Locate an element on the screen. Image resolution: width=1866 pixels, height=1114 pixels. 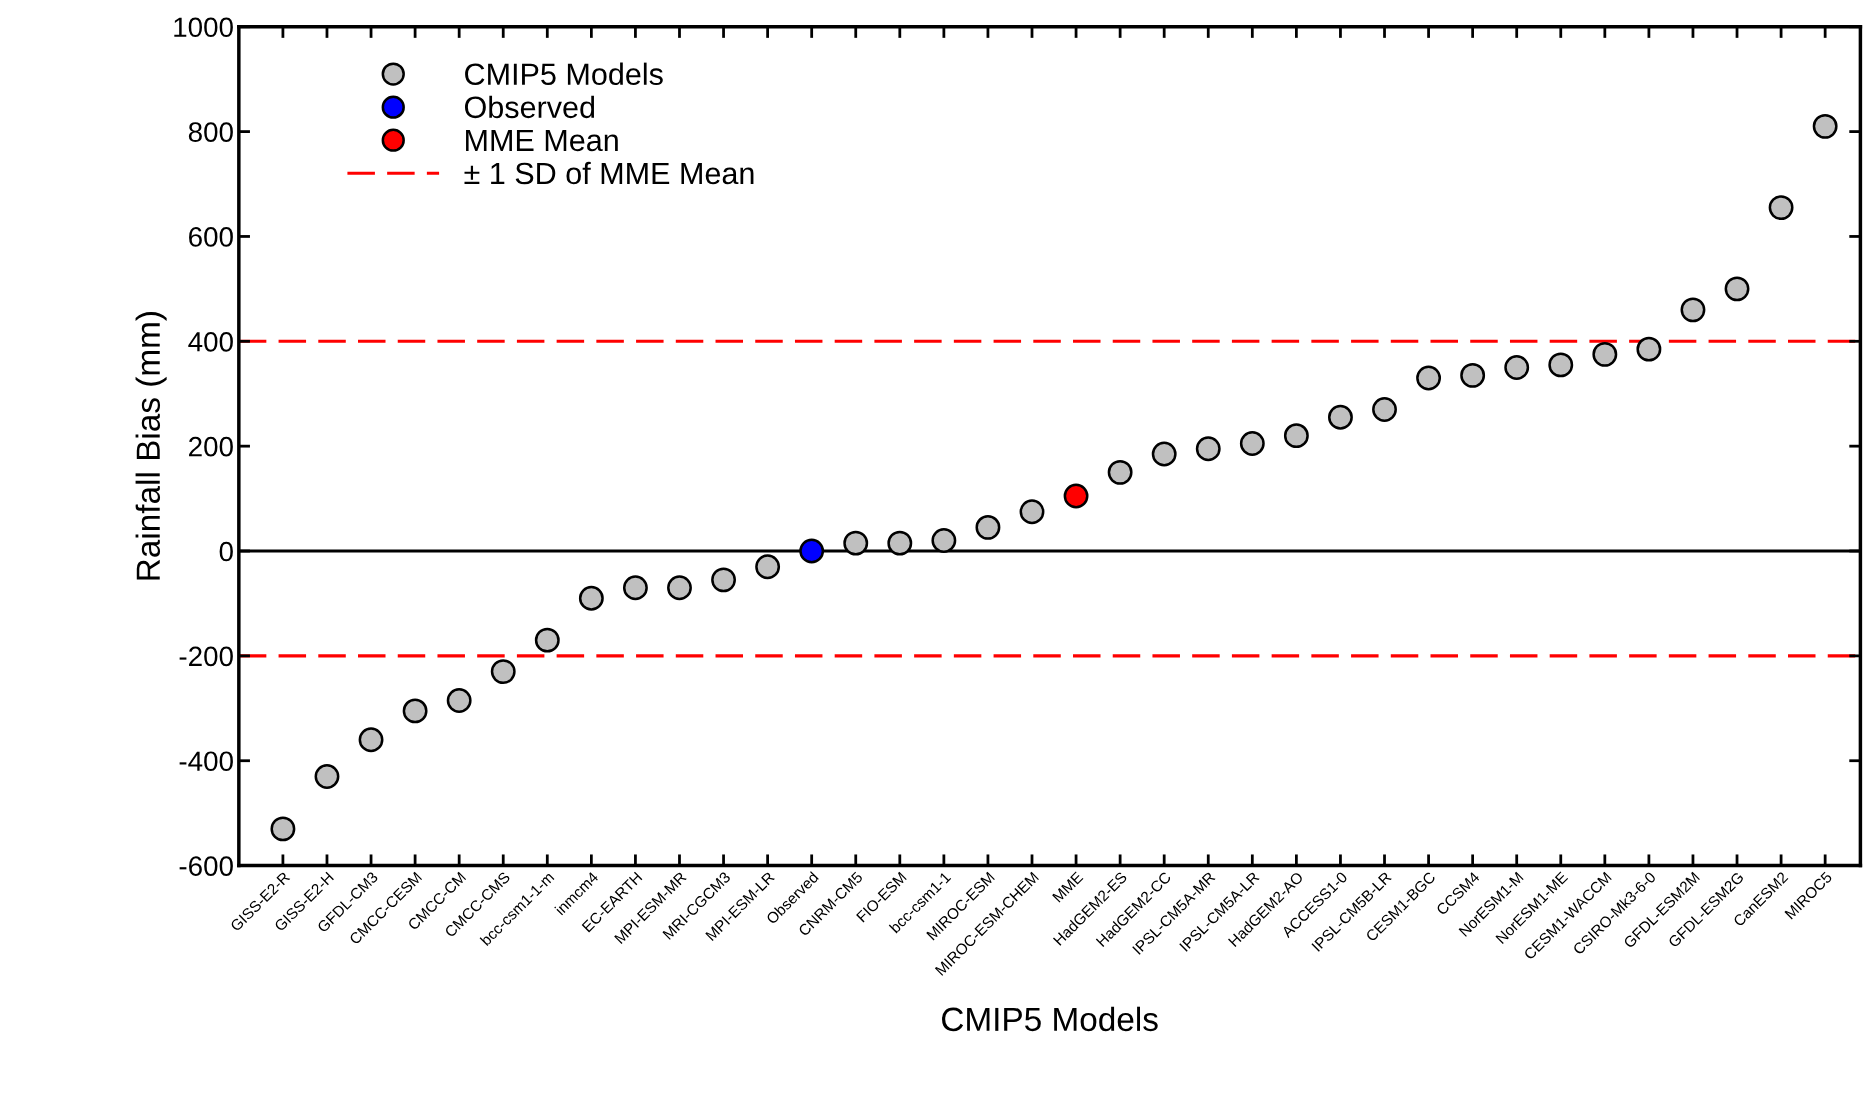
y-tick-label: 0 is located at coordinates (226, 551).